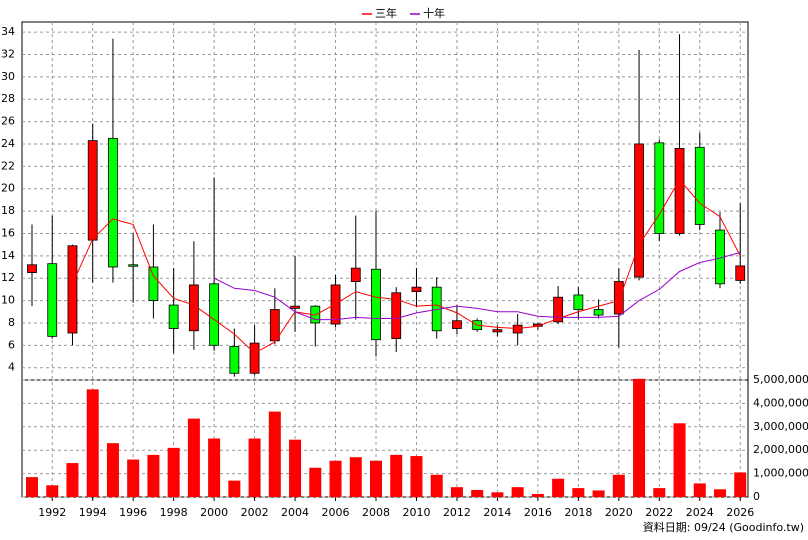  What do you see at coordinates (756, 496) in the screenshot?
I see `y2-tick-label: 0` at bounding box center [756, 496].